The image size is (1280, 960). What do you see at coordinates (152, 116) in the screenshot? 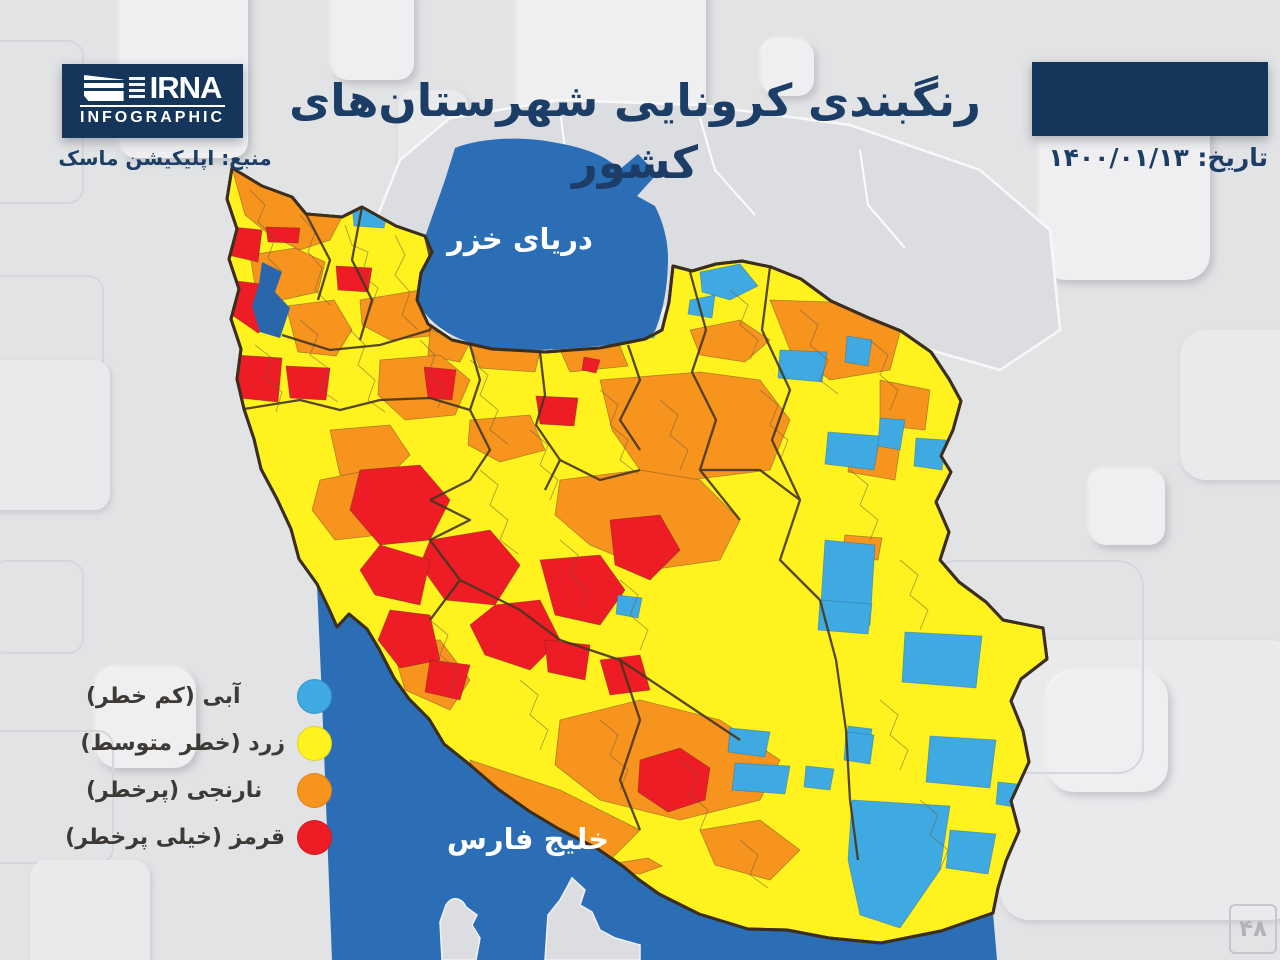
I see `irna-logo-subtitle: INFOGRAPHIC` at bounding box center [152, 116].